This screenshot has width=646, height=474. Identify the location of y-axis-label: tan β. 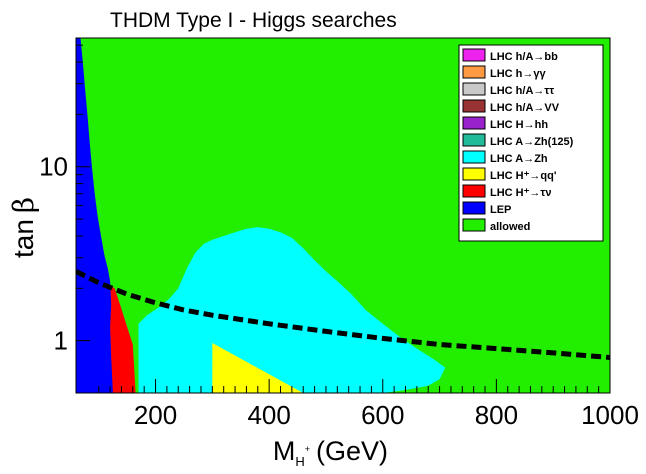
(23, 227).